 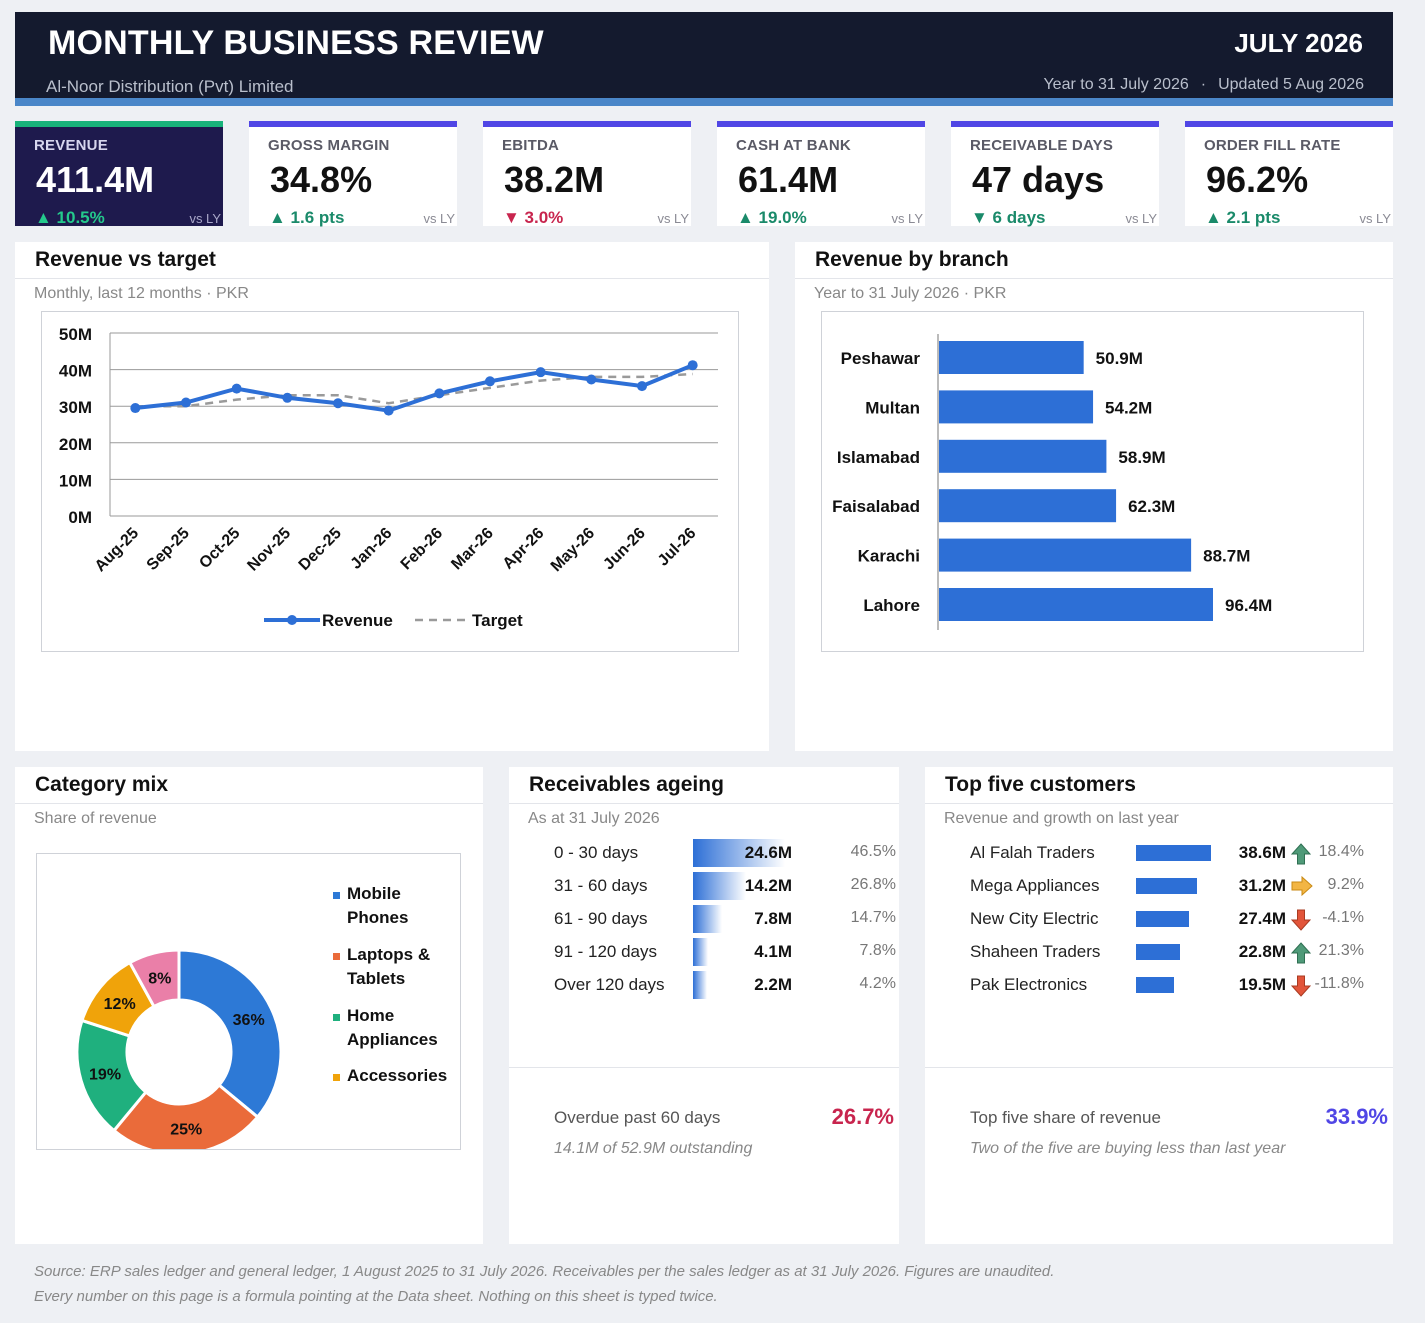 I want to click on legend-revenue-label: Revenue, so click(x=357, y=620).